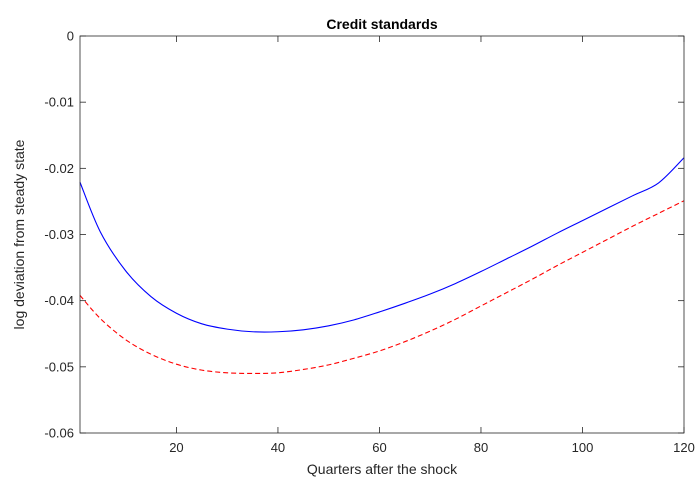  I want to click on y-axis-title: log deviation from steady state, so click(19, 234).